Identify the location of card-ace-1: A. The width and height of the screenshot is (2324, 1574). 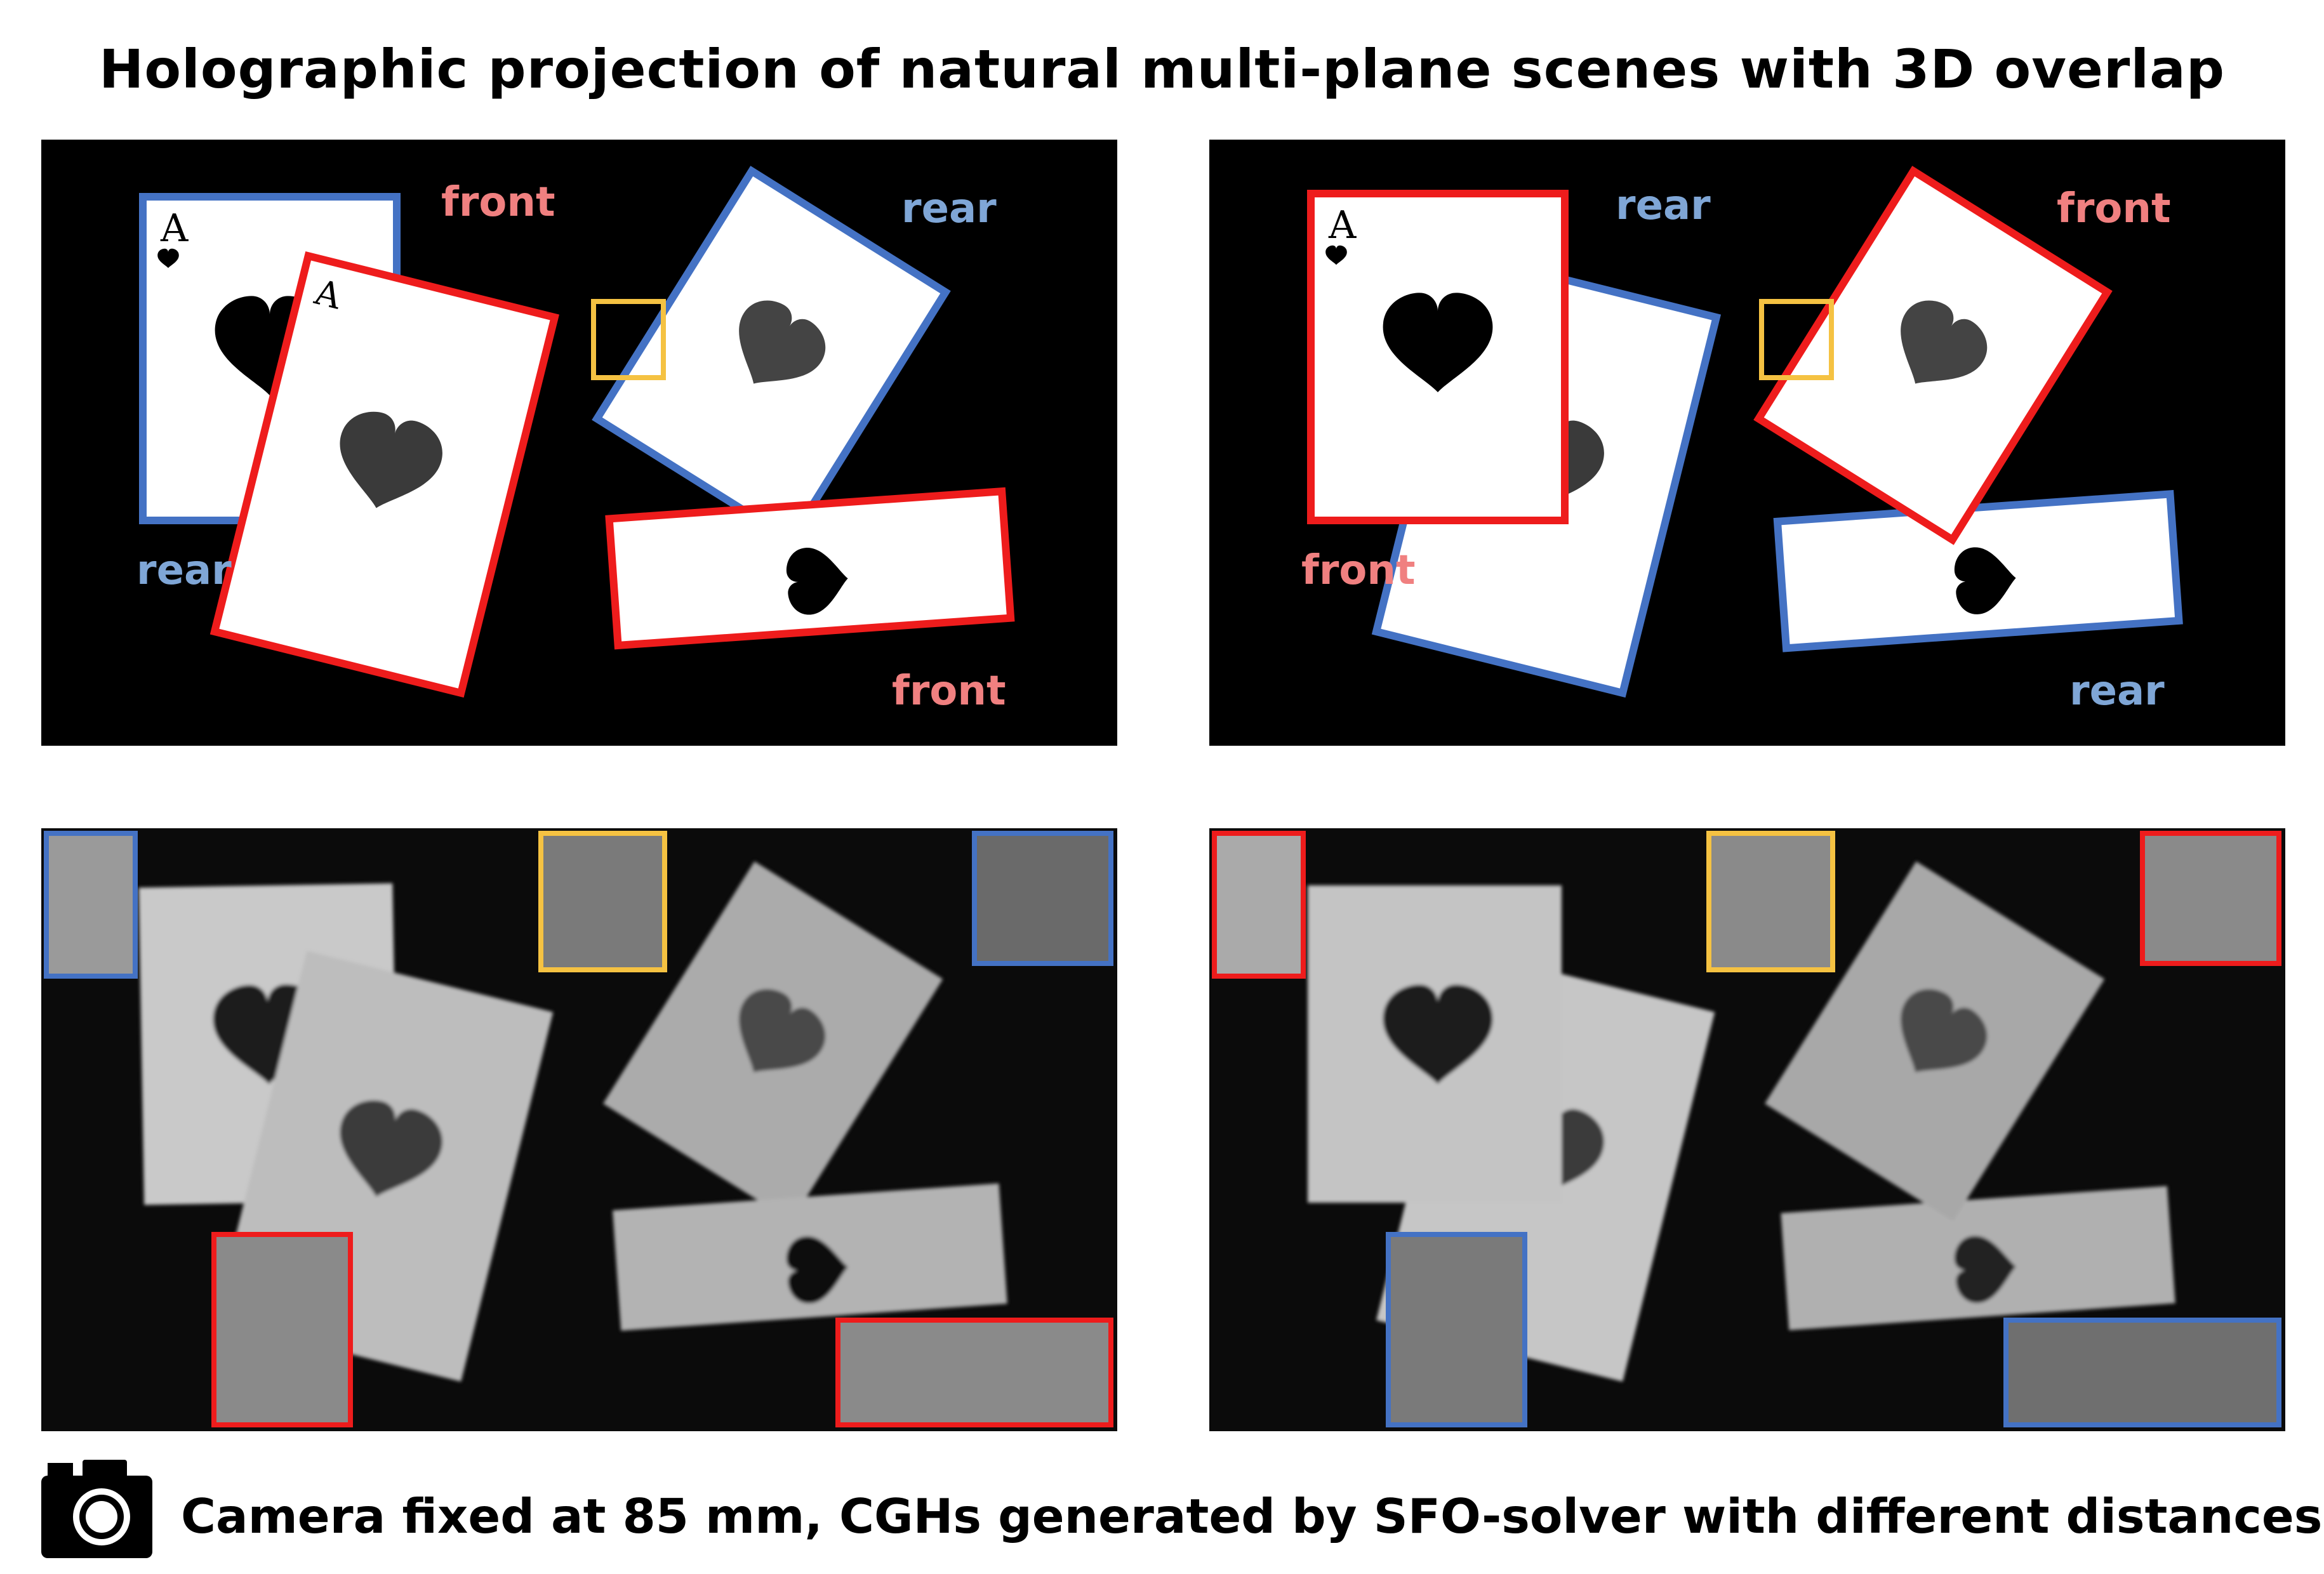
(1438, 357).